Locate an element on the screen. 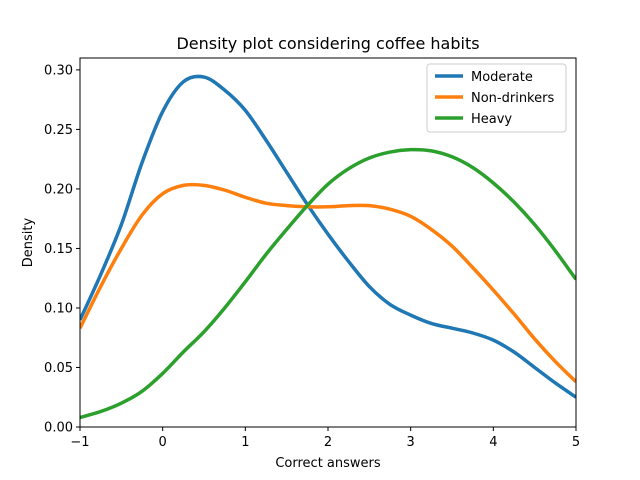  x-axis: −1 0 1 2 3 4 5 is located at coordinates (325, 438).